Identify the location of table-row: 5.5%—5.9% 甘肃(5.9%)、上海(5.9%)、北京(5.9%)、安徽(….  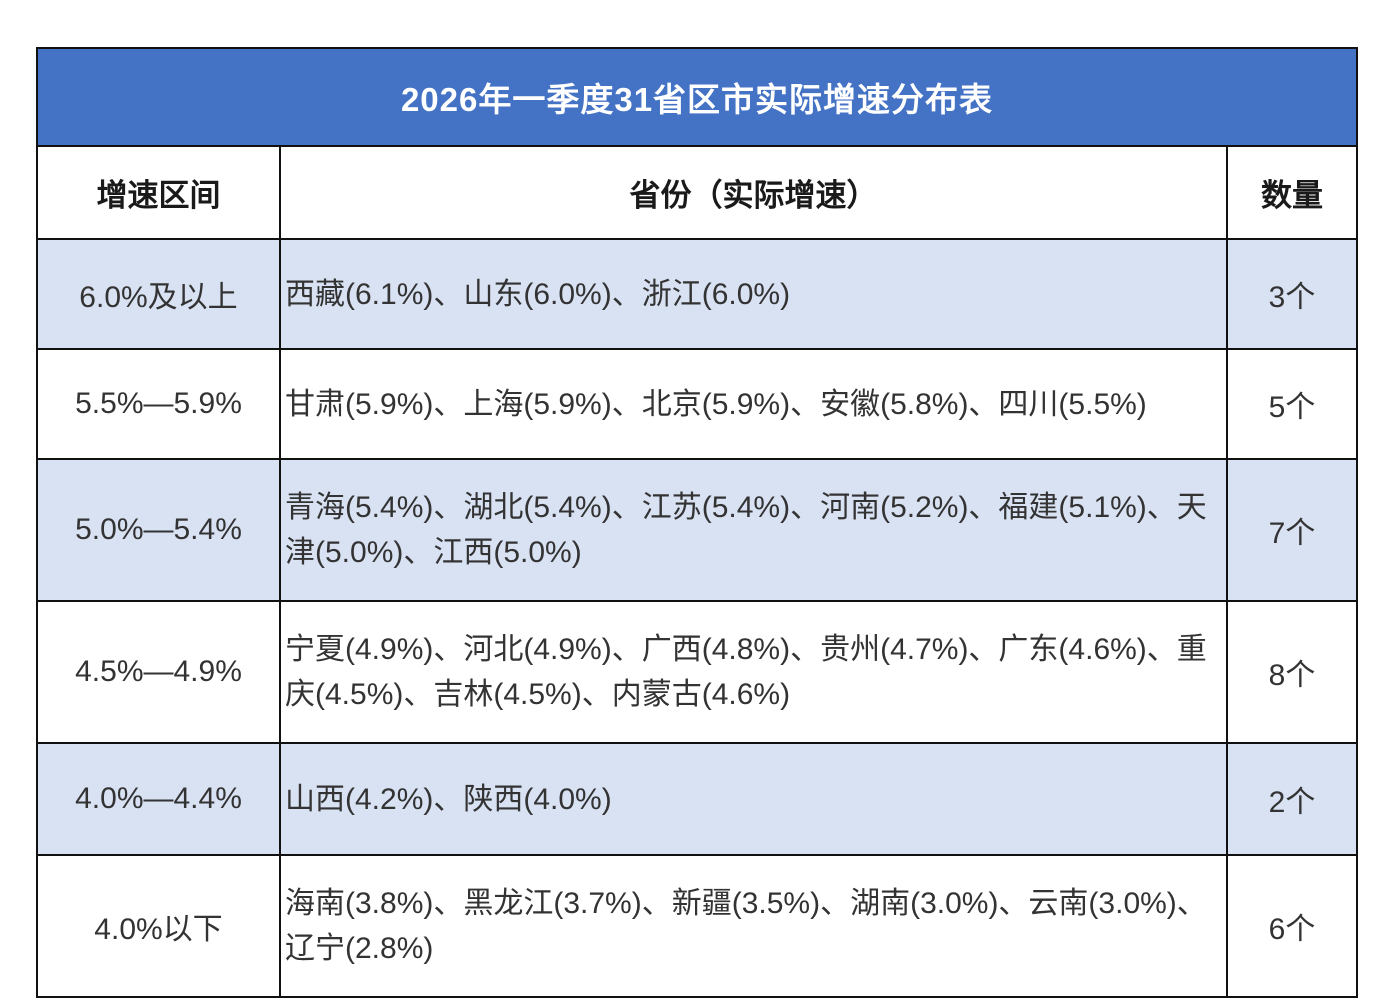
(697, 404).